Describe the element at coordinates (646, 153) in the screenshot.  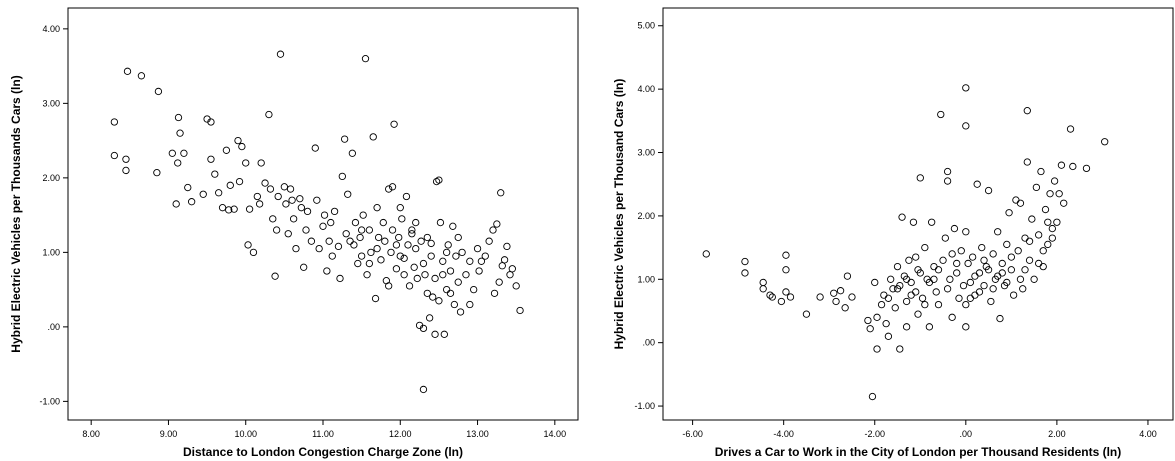
I see `y-tick-label: 3.00` at that location.